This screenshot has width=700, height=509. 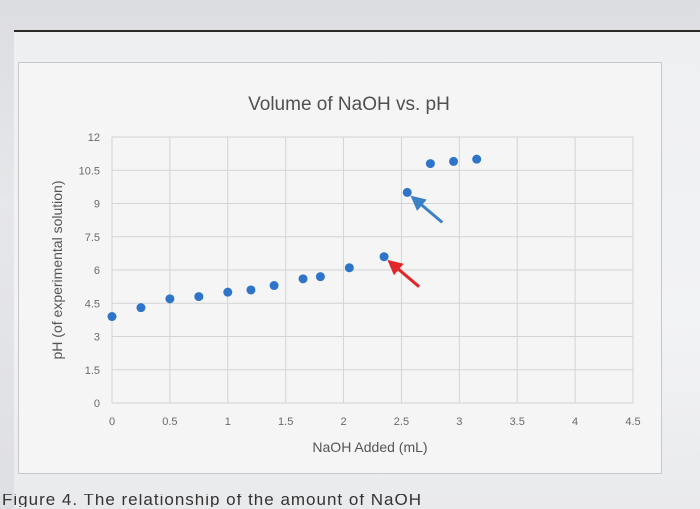 I want to click on y-tick-label: 12, so click(x=94, y=138).